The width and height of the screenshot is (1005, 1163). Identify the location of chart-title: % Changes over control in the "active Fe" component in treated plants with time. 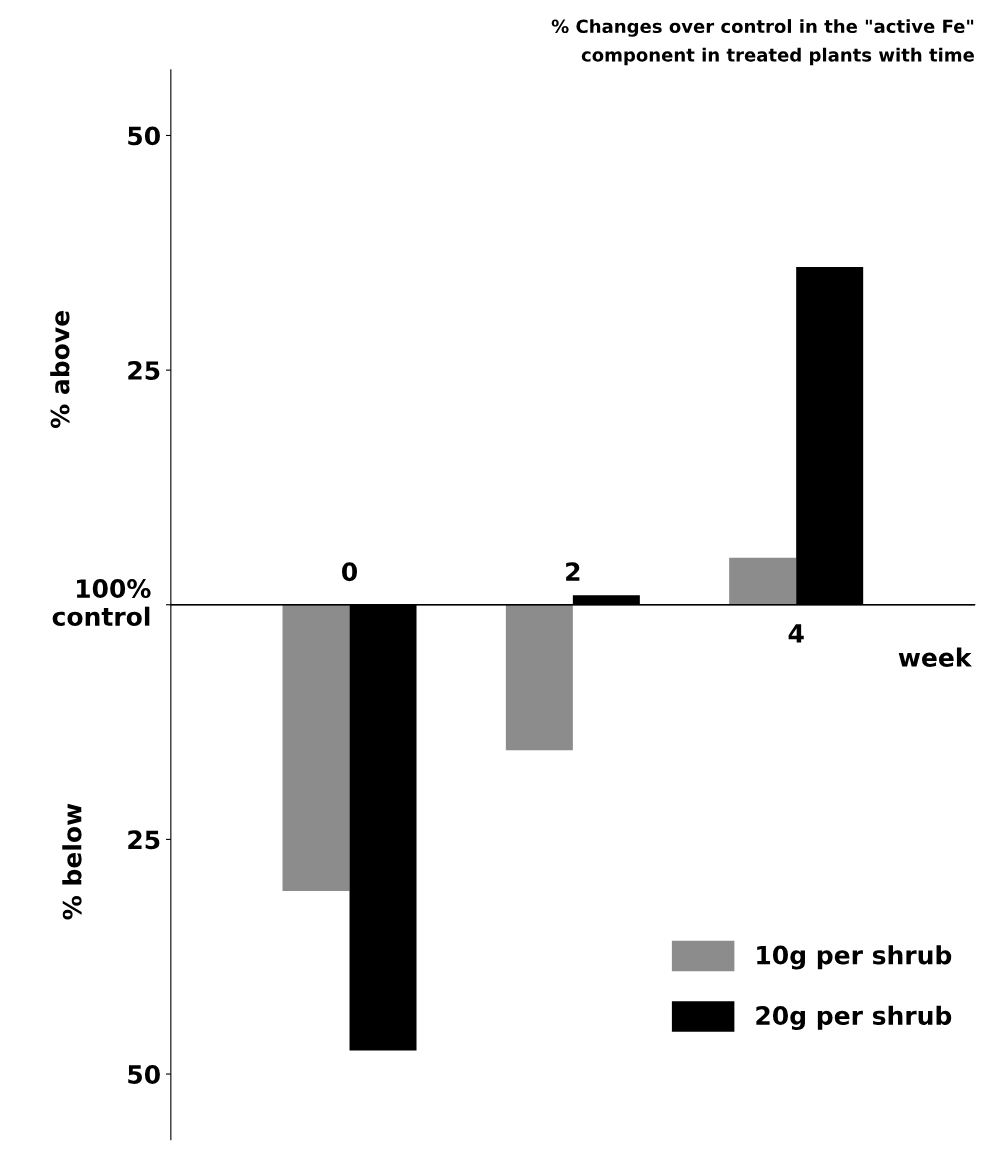
(762, 42).